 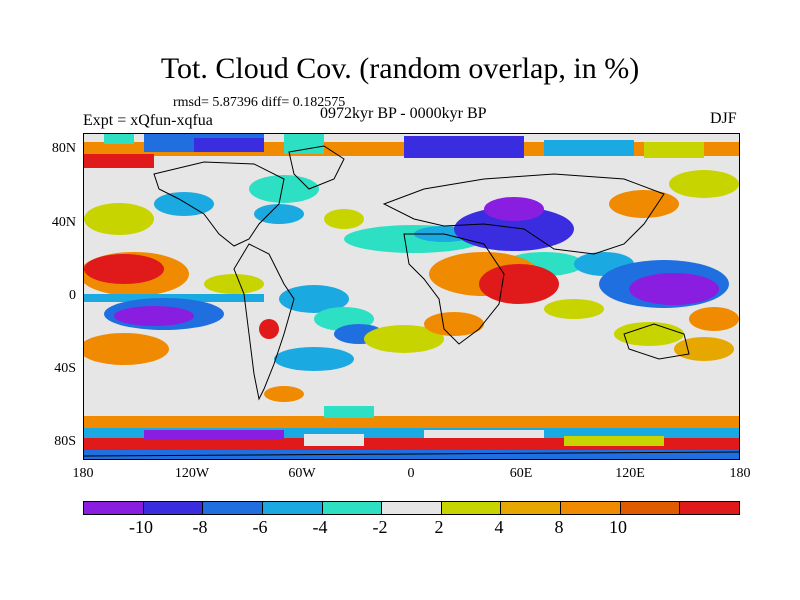 What do you see at coordinates (400, 68) in the screenshot?
I see `map-title: Tot. Cloud Cov. (random overlap, in %)` at bounding box center [400, 68].